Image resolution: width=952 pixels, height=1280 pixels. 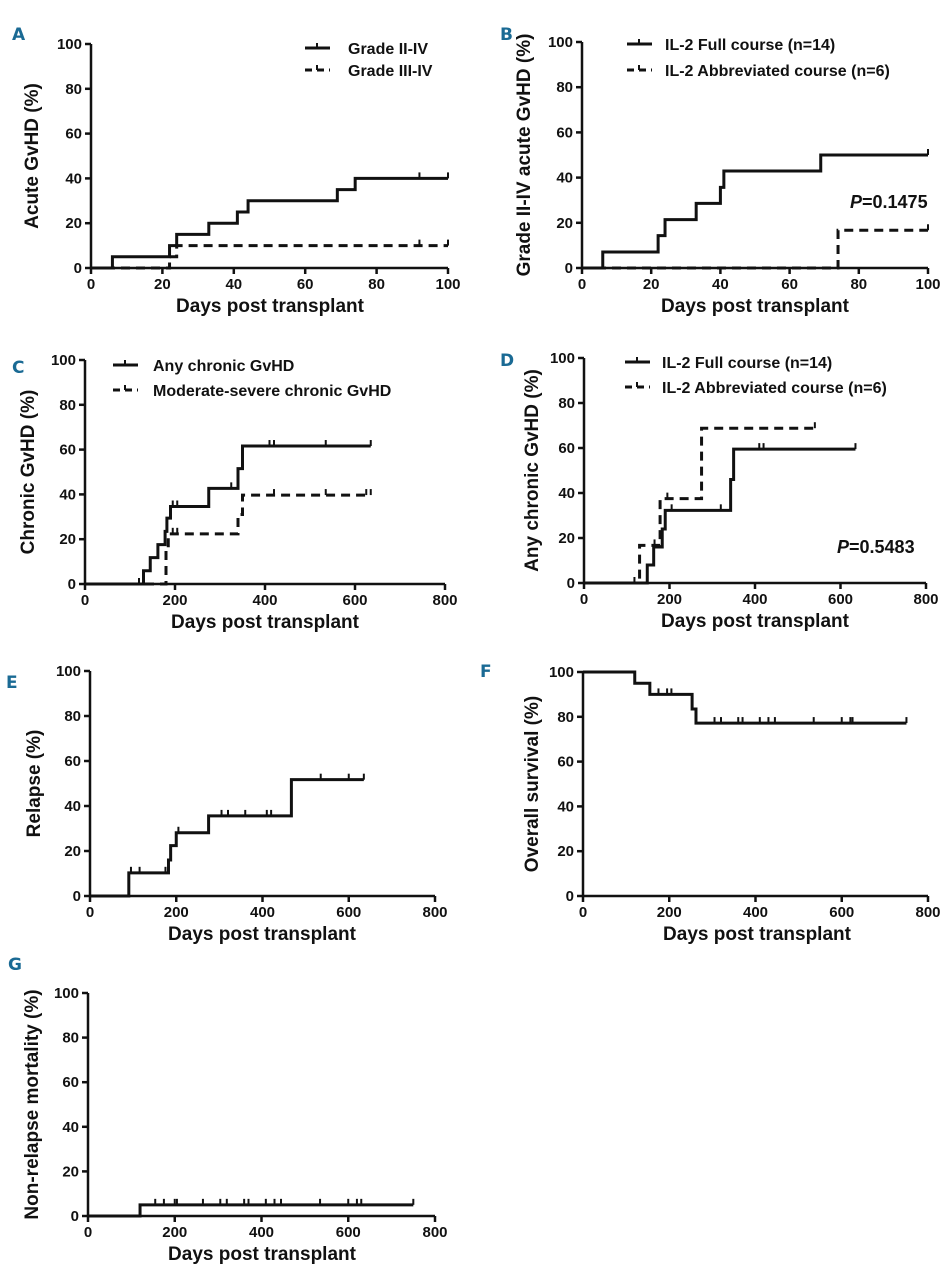 What do you see at coordinates (223, 366) in the screenshot?
I see `legend-label: Any chronic GvHD` at bounding box center [223, 366].